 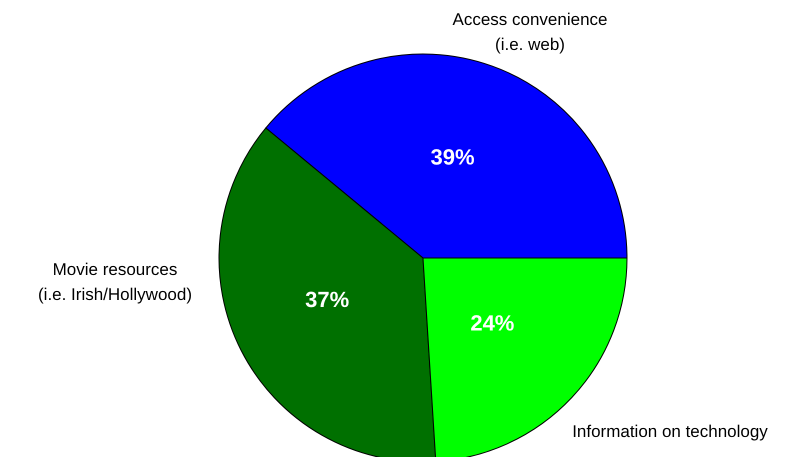 What do you see at coordinates (530, 32) in the screenshot?
I see `slice-label: Access convenience (i.e. web)` at bounding box center [530, 32].